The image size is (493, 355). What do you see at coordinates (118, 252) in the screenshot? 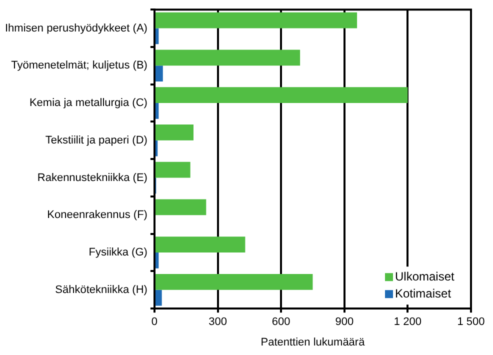
I see `y-tick-label: Fysiikka (G)` at bounding box center [118, 252].